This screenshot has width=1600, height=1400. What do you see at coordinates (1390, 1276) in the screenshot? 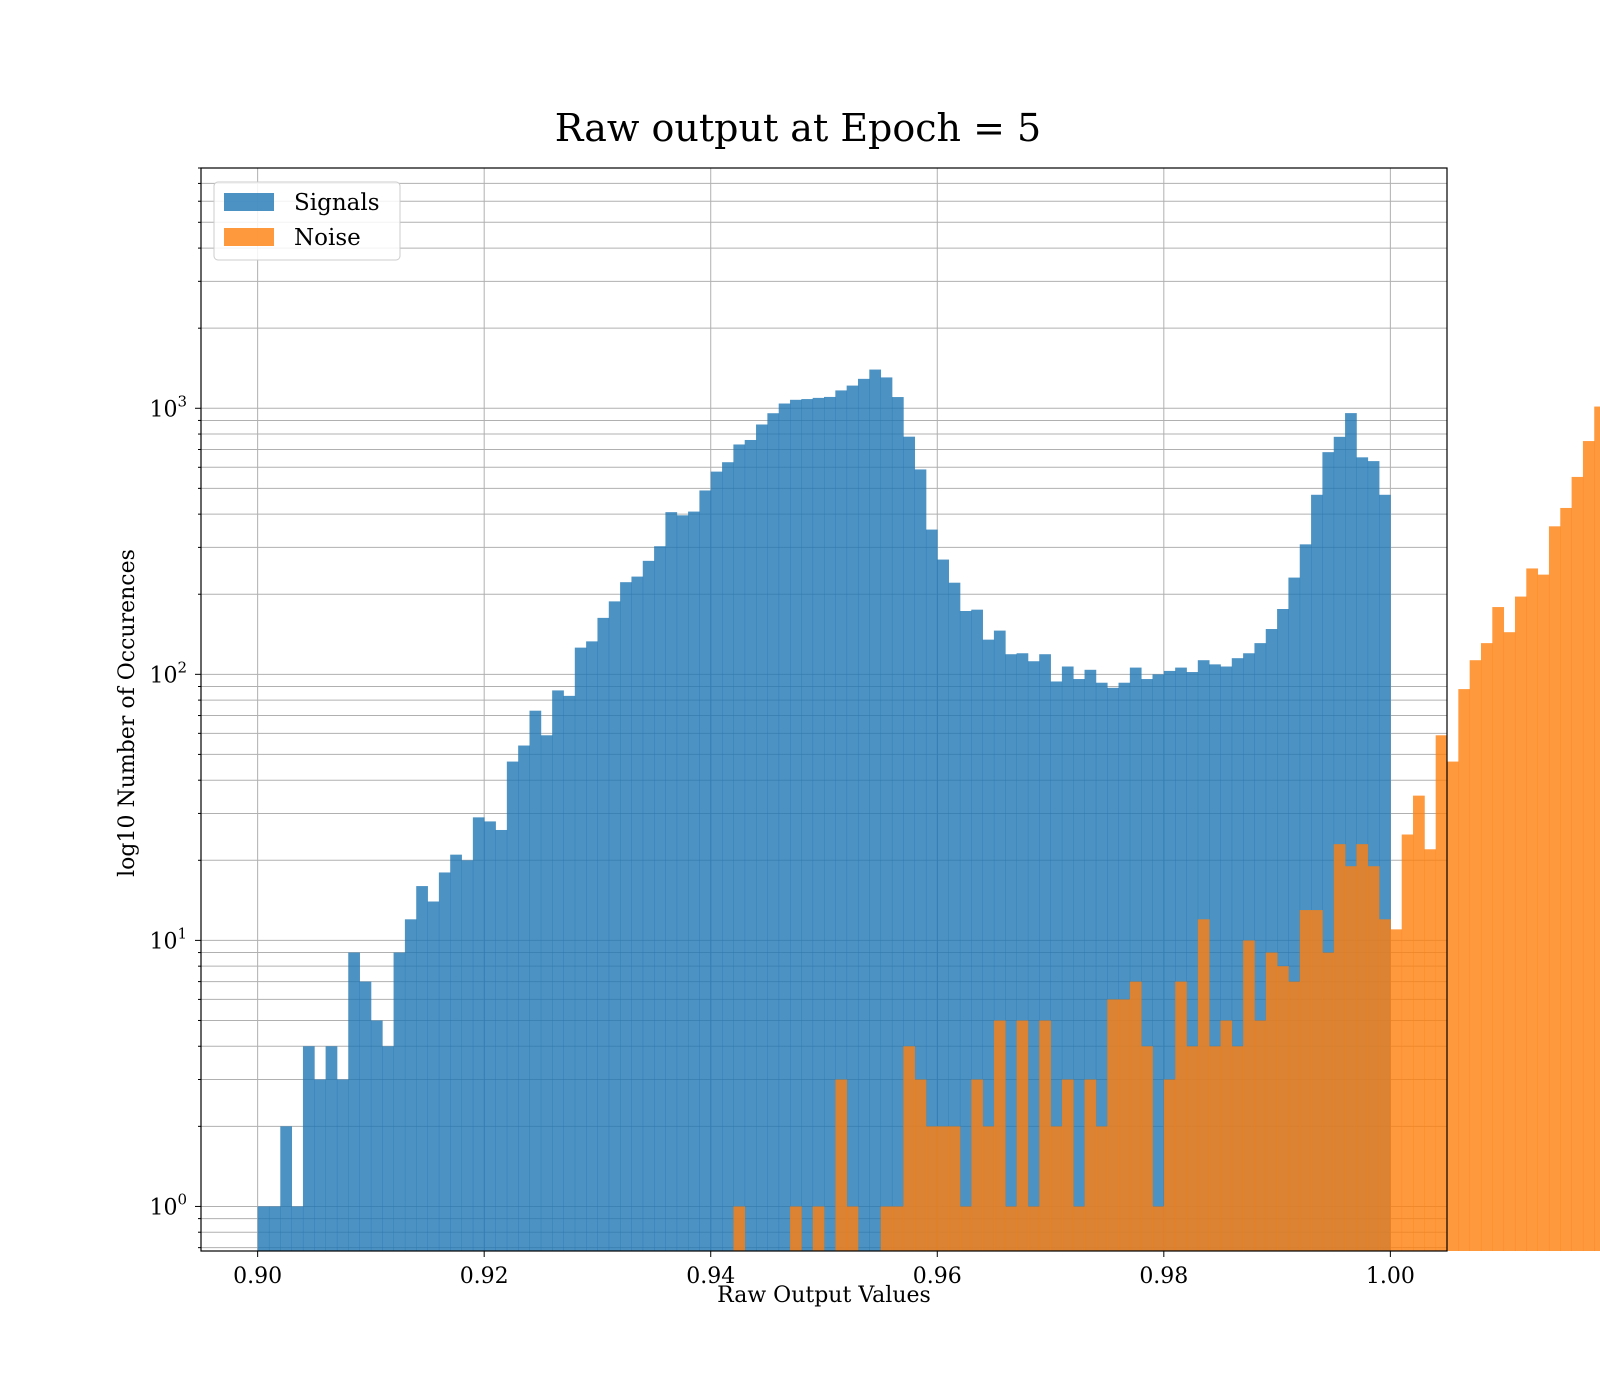
I see `x-tick-label: 1.00` at bounding box center [1390, 1276].